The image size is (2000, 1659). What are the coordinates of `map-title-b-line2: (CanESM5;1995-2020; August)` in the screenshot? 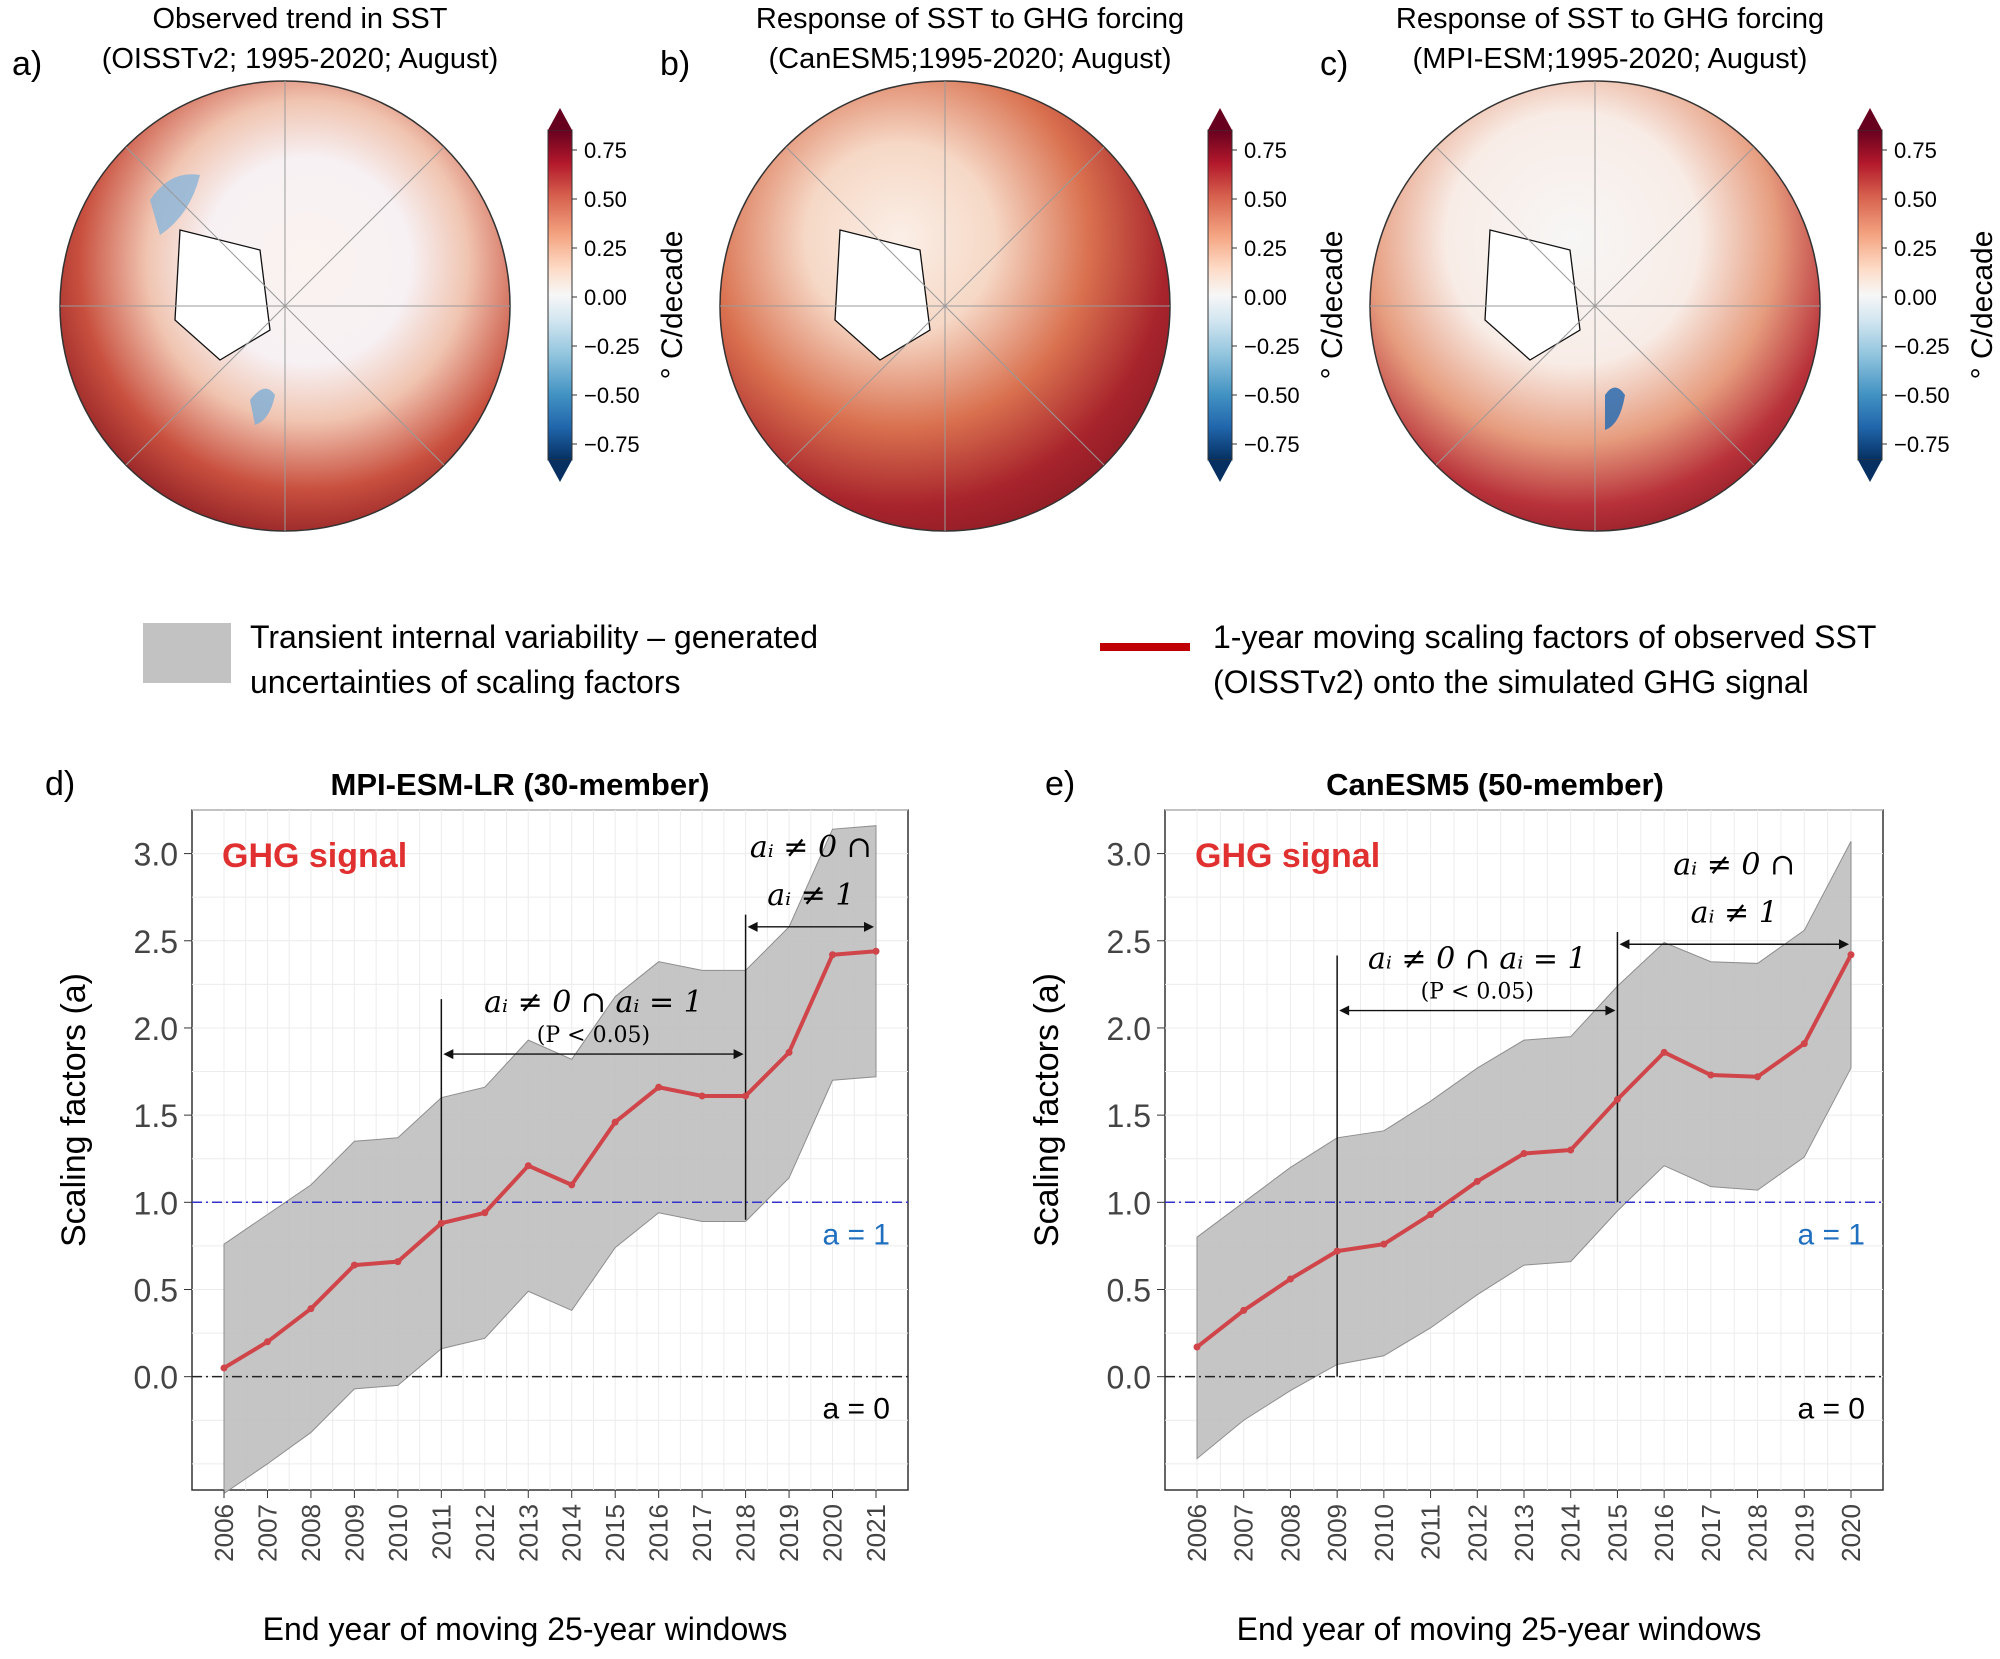 It's located at (969, 59).